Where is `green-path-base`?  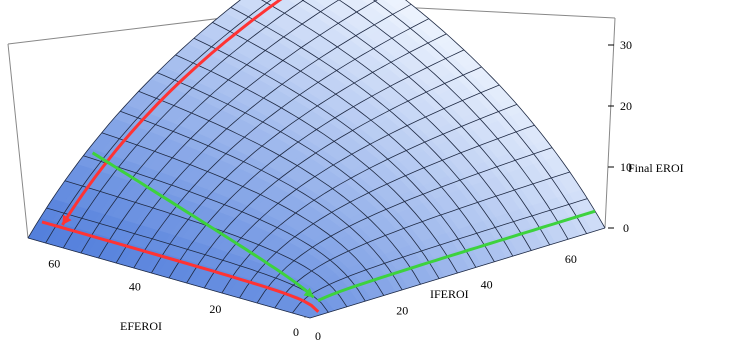
green-path-base is located at coordinates (456, 255).